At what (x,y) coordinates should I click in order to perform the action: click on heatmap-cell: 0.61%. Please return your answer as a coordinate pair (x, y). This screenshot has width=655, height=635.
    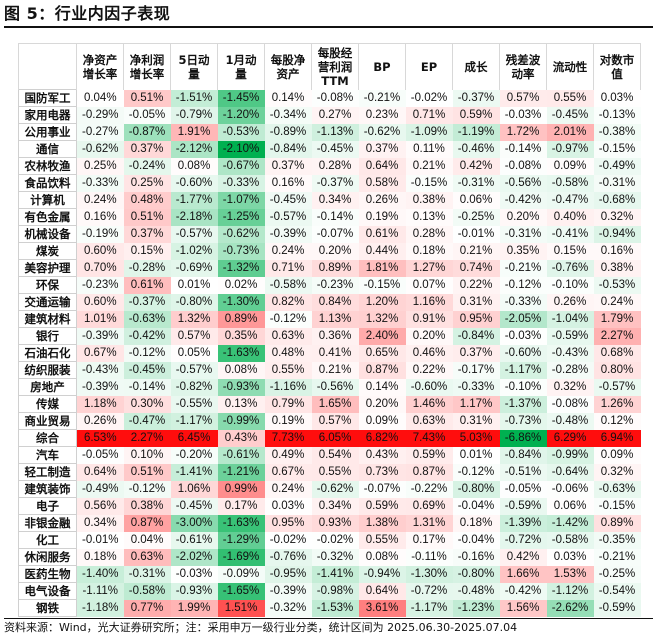
    Looking at the image, I should click on (382, 234).